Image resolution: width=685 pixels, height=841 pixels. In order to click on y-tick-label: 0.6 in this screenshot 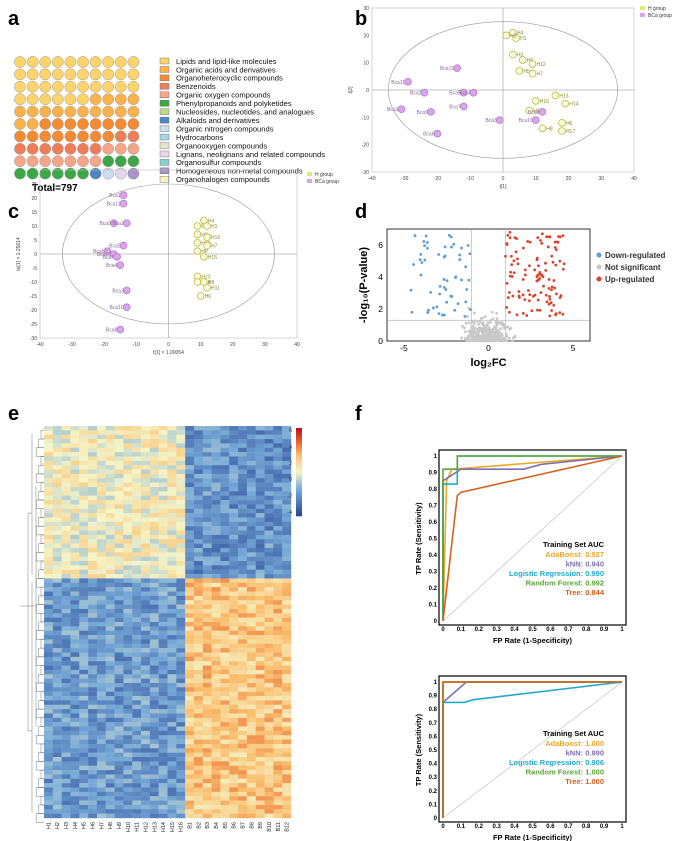, I will do `click(433, 523)`.